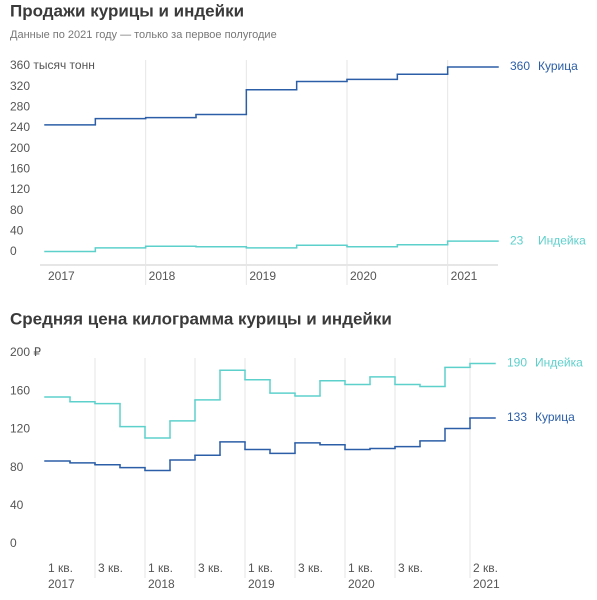 Image resolution: width=597 pixels, height=600 pixels. Describe the element at coordinates (61, 276) in the screenshot. I see `x-tick-label: 2017` at that location.